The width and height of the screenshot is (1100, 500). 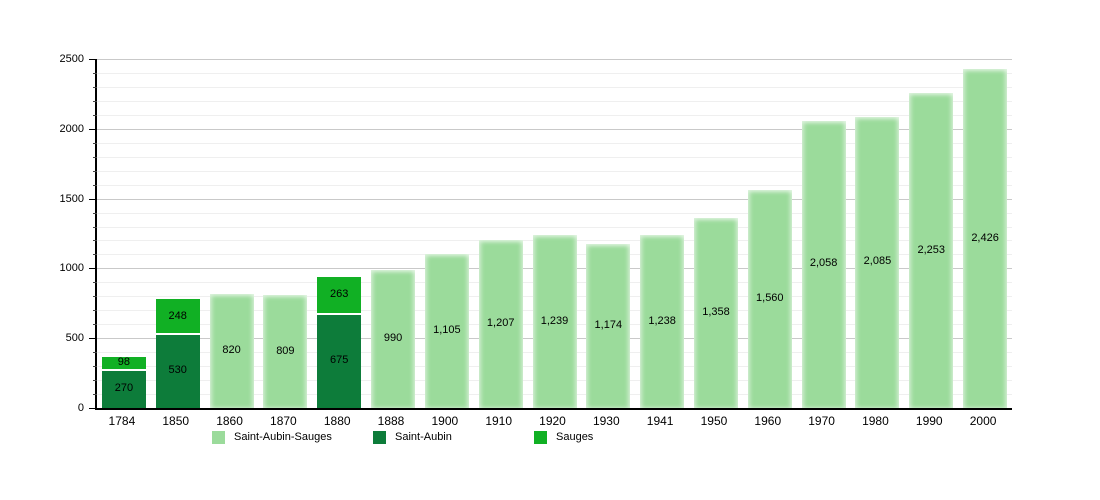 I want to click on x-axis-label: 1880, so click(x=337, y=421).